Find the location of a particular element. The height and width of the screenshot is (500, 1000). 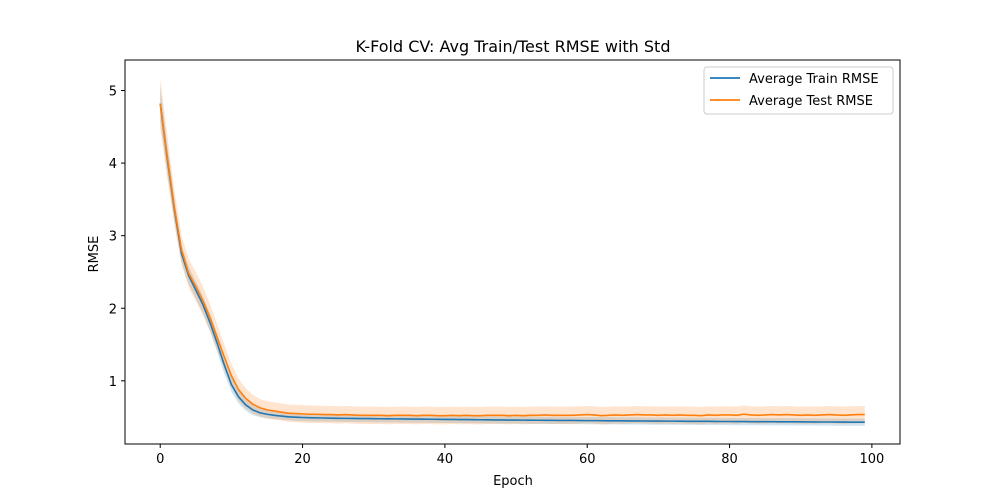

y-axis-ticks: 1 2 3 4 5 is located at coordinates (117, 237).